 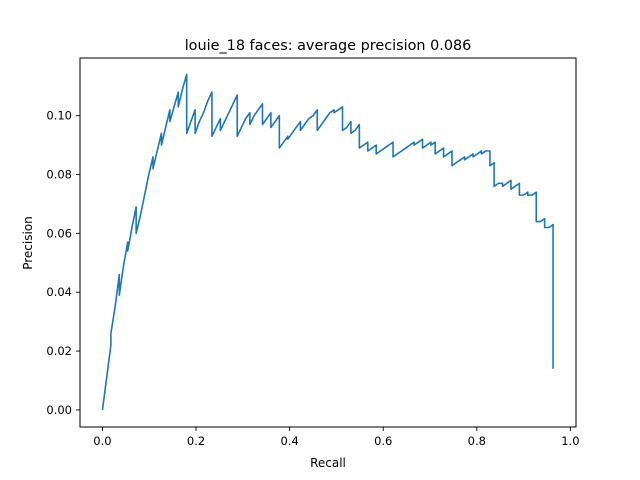 I want to click on y-axis-label: Precision, so click(x=28, y=243).